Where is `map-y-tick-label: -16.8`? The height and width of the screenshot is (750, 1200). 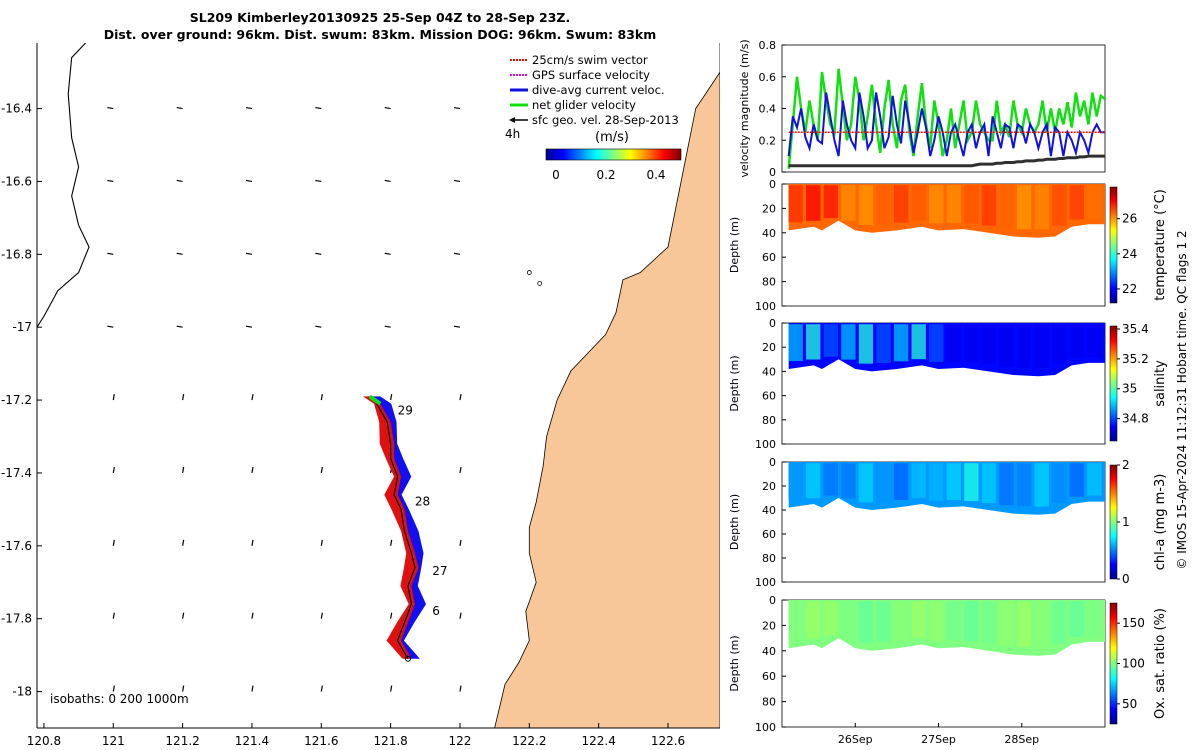
map-y-tick-label: -16.8 is located at coordinates (16, 254).